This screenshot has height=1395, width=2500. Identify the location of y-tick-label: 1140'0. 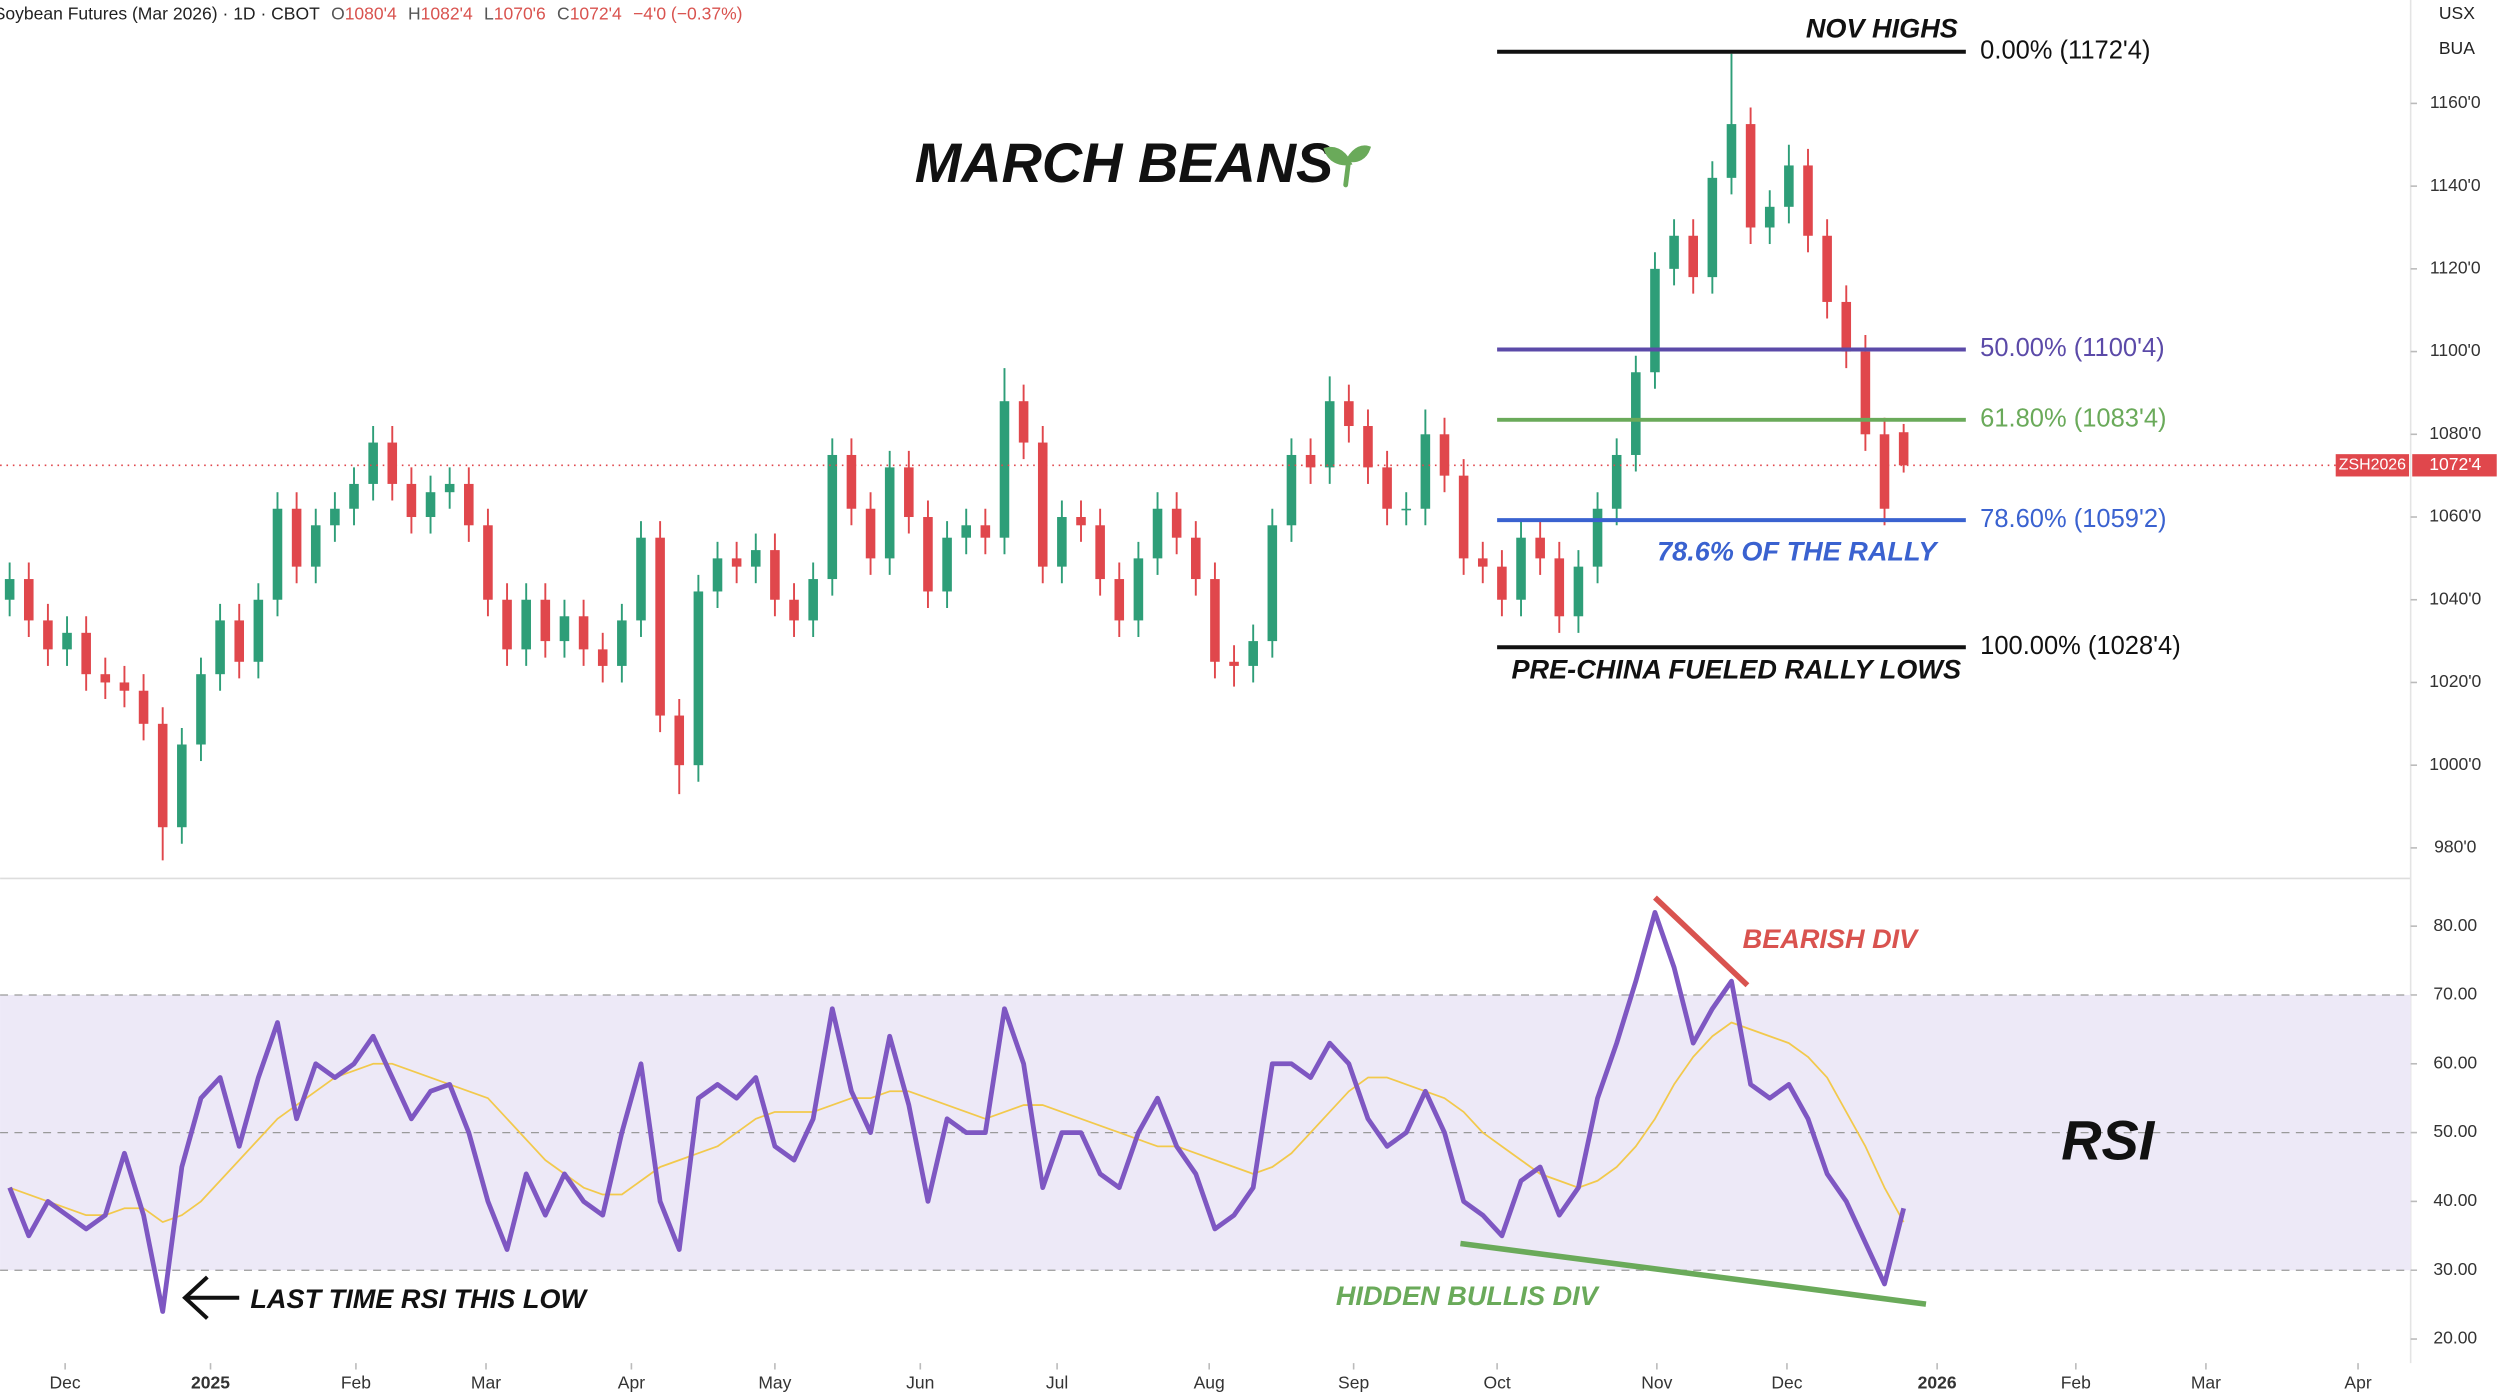
(2455, 185).